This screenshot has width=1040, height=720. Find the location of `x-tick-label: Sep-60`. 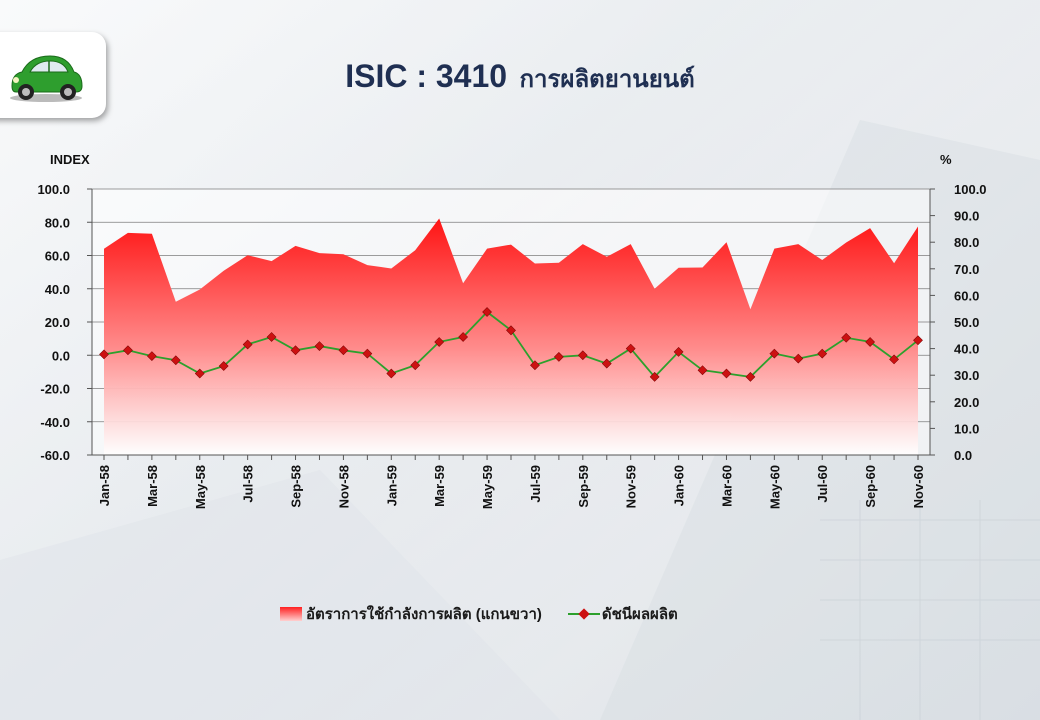

x-tick-label: Sep-60 is located at coordinates (870, 486).